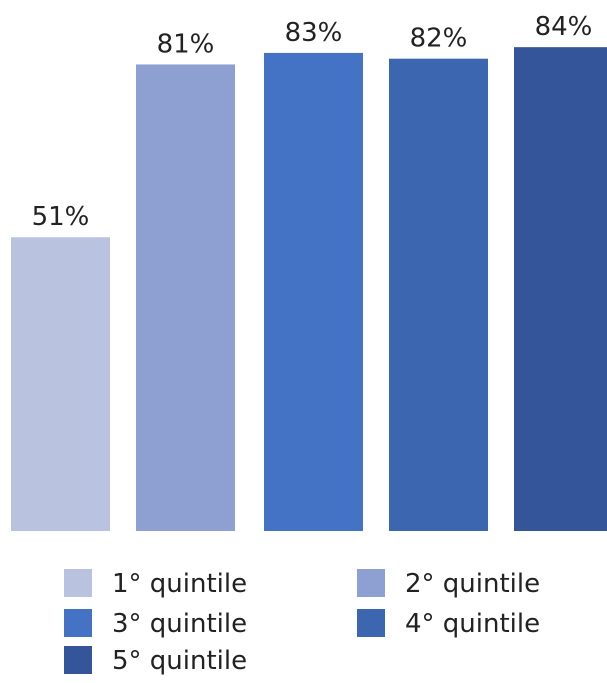 The width and height of the screenshot is (607, 683). Describe the element at coordinates (472, 584) in the screenshot. I see `legend-label-quintile-2: 2° quintile` at that location.